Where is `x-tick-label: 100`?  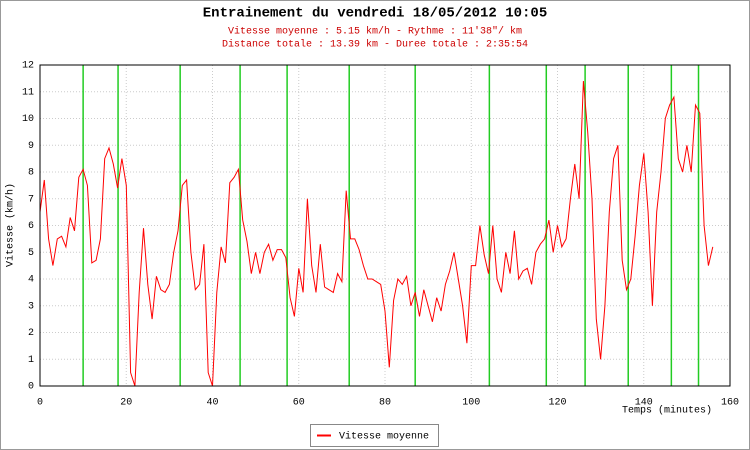 x-tick-label: 100 is located at coordinates (471, 403).